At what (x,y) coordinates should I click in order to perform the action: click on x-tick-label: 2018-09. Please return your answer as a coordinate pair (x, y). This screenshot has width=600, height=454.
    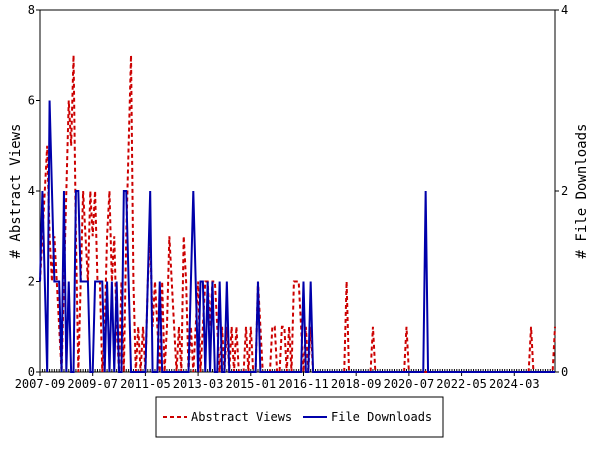
    Looking at the image, I should click on (356, 384).